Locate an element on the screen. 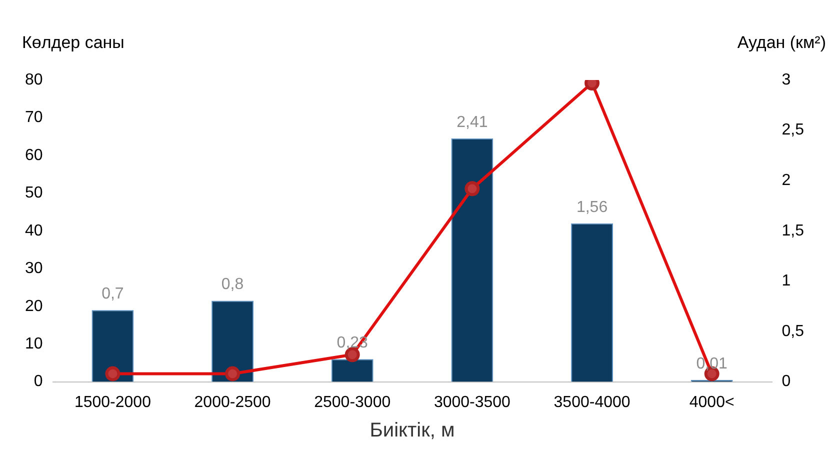  y2-tick-label: 3 is located at coordinates (786, 79).